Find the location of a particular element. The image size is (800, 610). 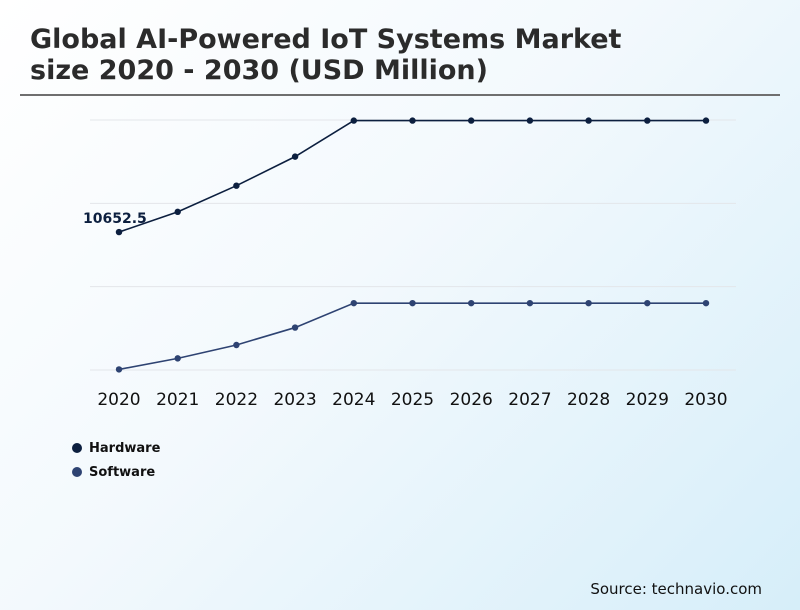

data-point-hardware-2027 is located at coordinates (530, 120).